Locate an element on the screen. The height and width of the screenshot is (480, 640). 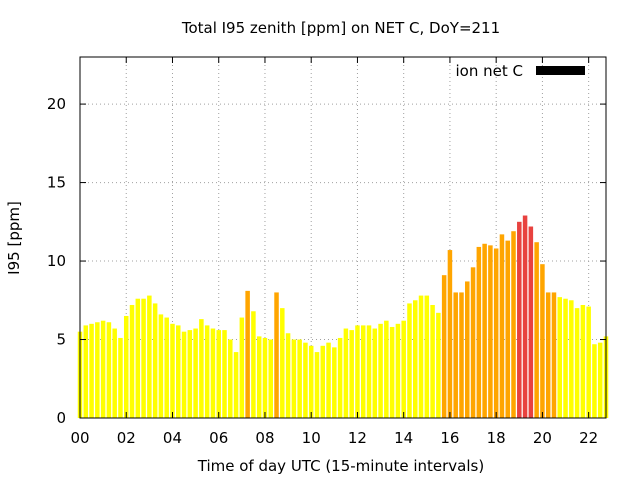
chart-title: Total I95 zenith [ppm] on NET C, DoY=211 is located at coordinates (340, 28).